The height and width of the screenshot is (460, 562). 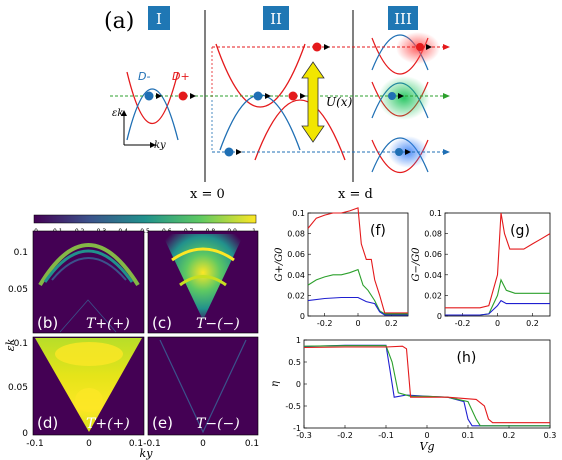 I want to click on heatmap-ytick-bot-3: 0, so click(x=25, y=434).